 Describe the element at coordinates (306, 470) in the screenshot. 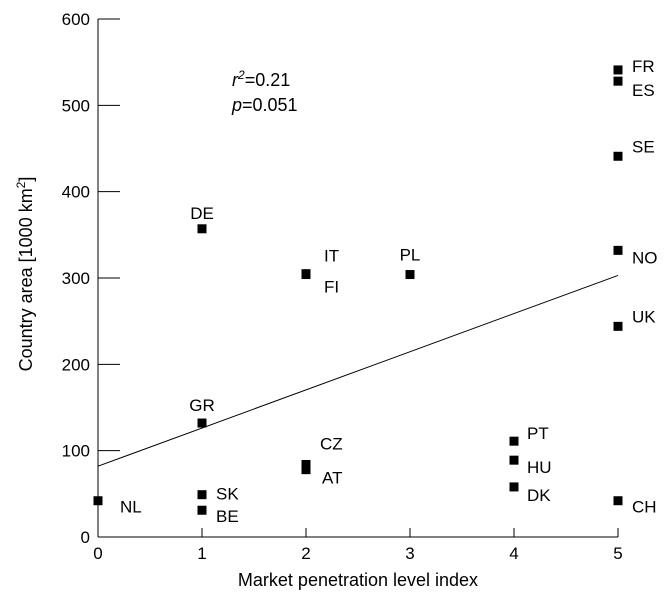

I see `data-point-at` at that location.